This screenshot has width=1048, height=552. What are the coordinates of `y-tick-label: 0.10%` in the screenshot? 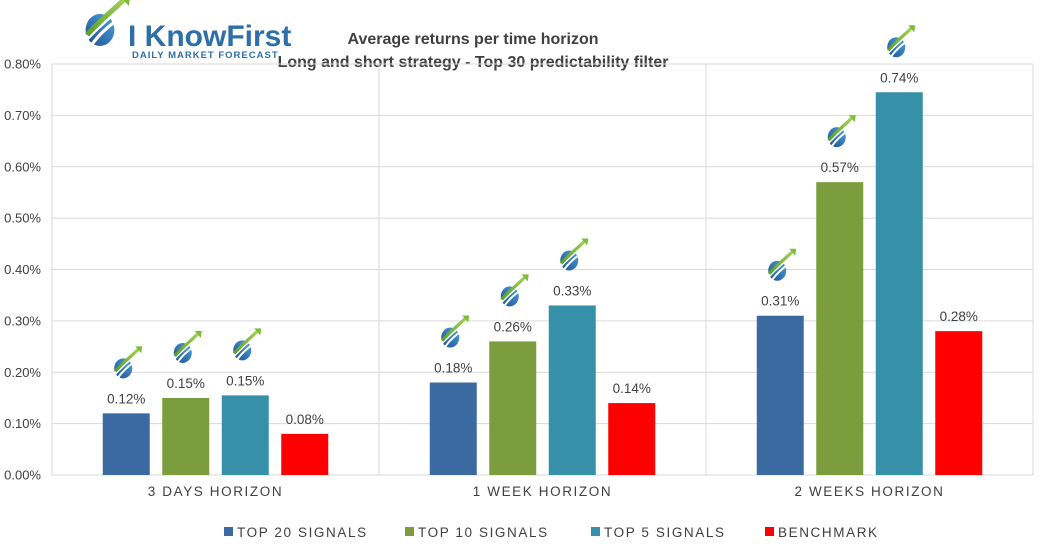 It's located at (22, 423).